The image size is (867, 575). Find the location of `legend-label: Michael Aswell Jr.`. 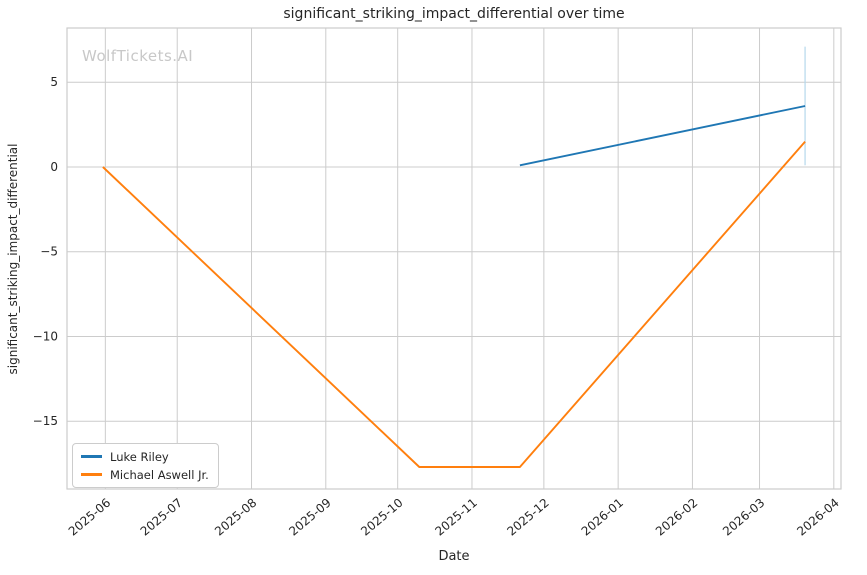

legend-label: Michael Aswell Jr. is located at coordinates (159, 474).